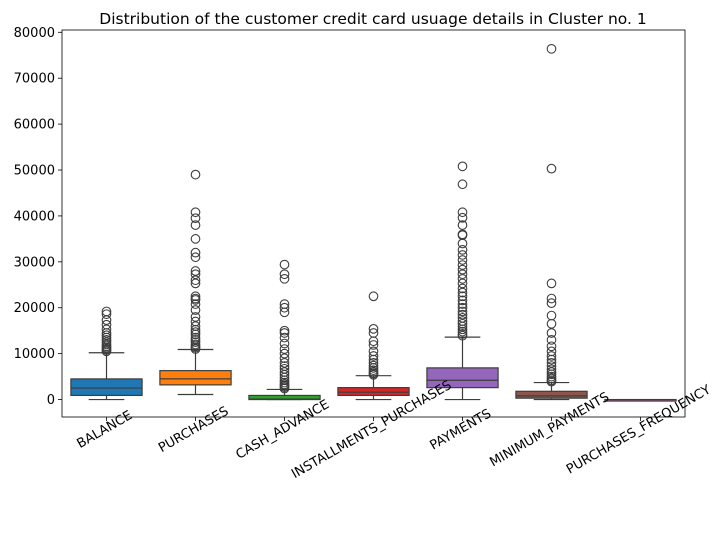 This screenshot has height=546, width=728. Describe the element at coordinates (460, 429) in the screenshot. I see `x-tick-label: PAYMENTS` at that location.